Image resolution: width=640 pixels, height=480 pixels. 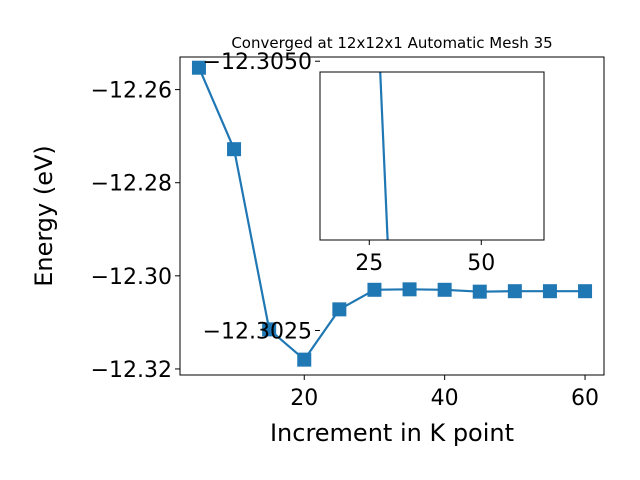 I want to click on main-x-tick-label: 40, so click(x=445, y=398).